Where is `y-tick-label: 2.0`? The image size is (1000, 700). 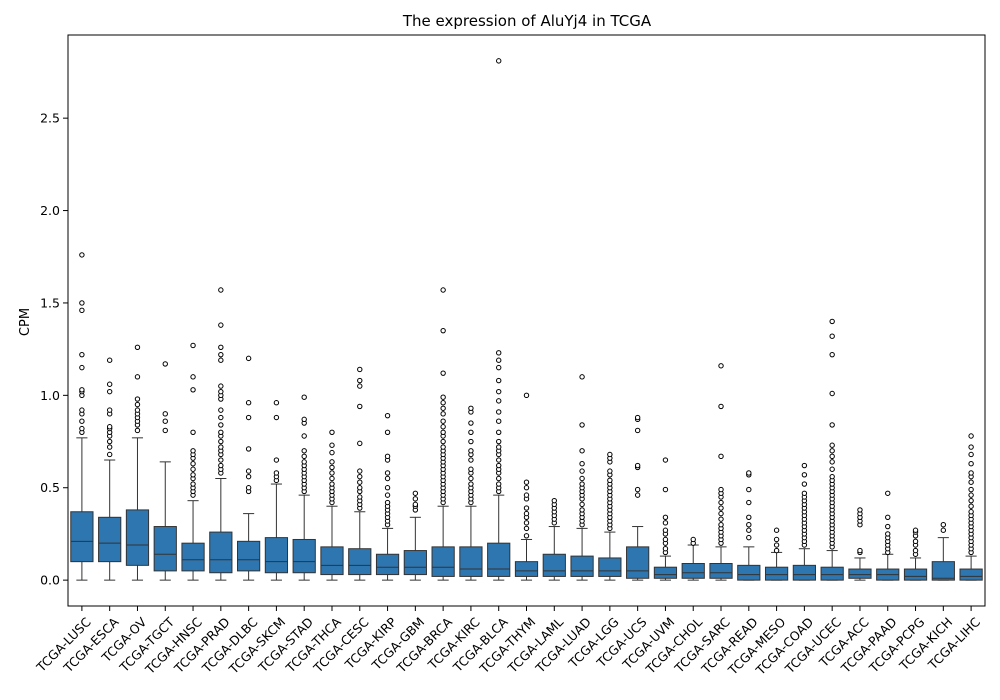
y-tick-label: 2.0 is located at coordinates (50, 210).